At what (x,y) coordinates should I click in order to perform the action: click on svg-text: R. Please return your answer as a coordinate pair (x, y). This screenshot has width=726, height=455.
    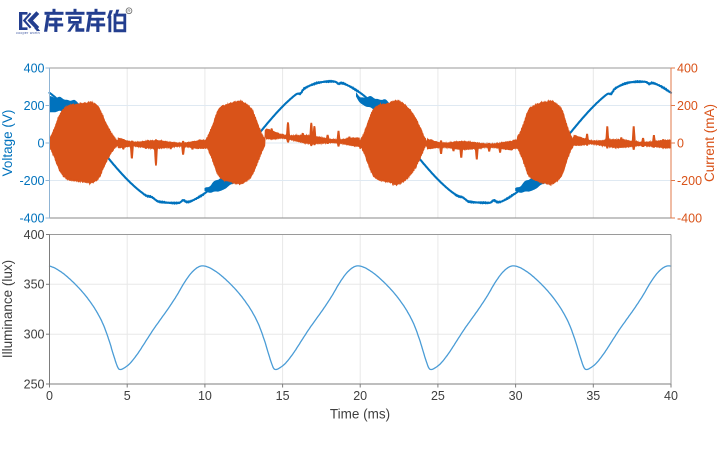
    Looking at the image, I should click on (129, 11).